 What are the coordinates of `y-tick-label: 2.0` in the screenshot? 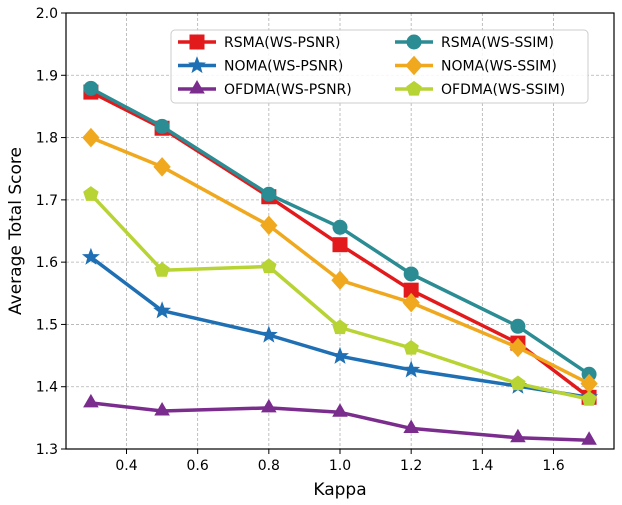 It's located at (47, 14).